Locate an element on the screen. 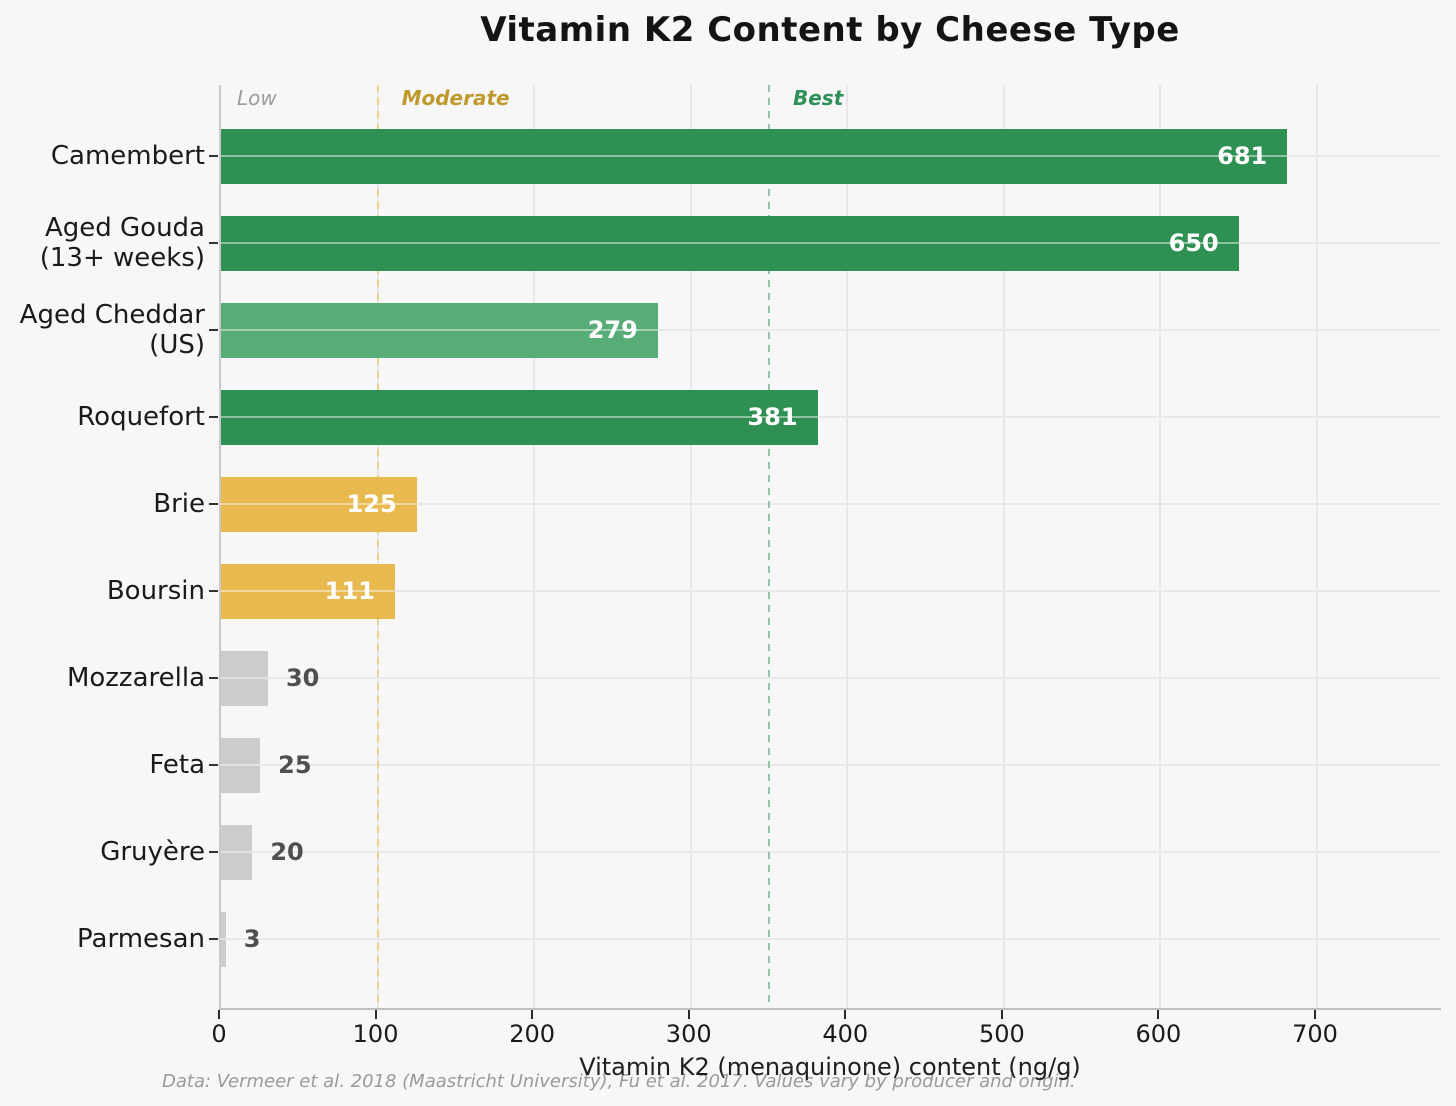  gridline-y-row3 is located at coordinates (831, 417).